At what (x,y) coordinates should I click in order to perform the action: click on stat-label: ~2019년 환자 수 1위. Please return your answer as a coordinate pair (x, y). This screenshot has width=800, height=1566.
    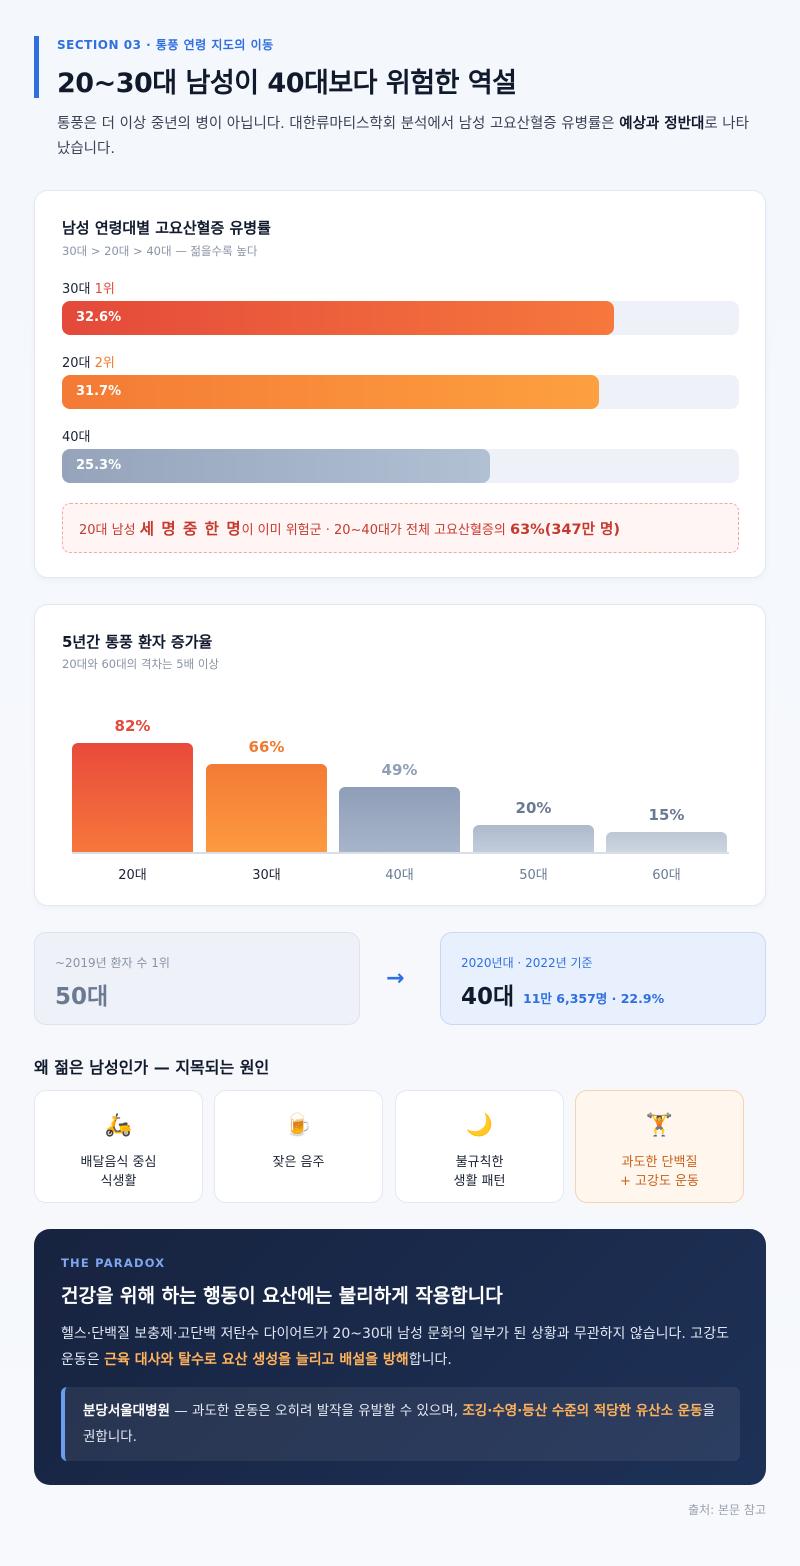
    Looking at the image, I should click on (112, 963).